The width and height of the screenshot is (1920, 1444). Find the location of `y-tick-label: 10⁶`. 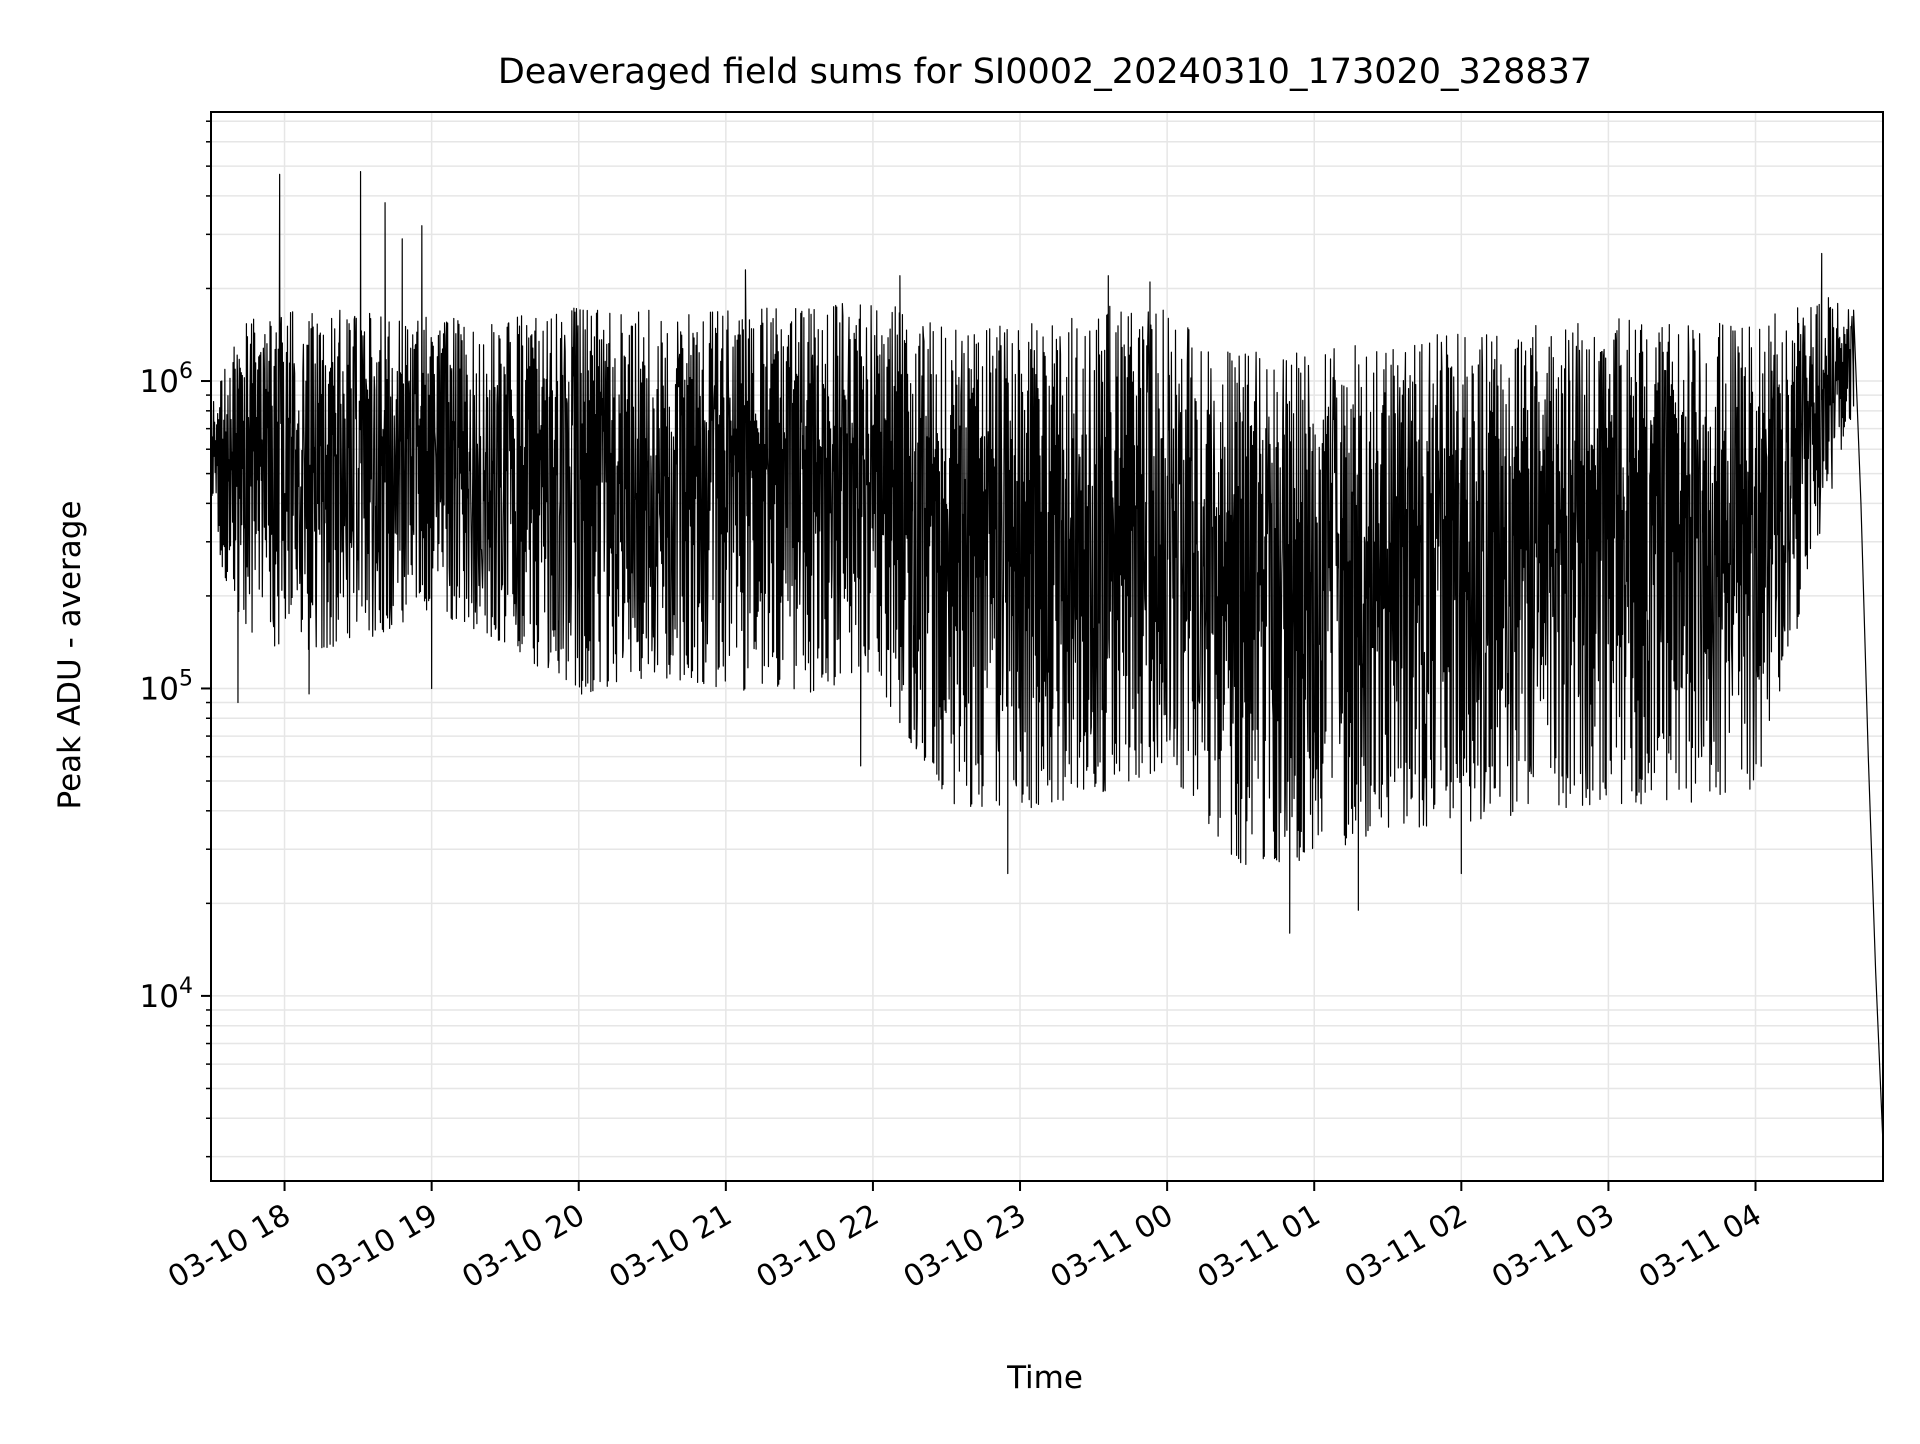

y-tick-label: 10⁶ is located at coordinates (166, 379).